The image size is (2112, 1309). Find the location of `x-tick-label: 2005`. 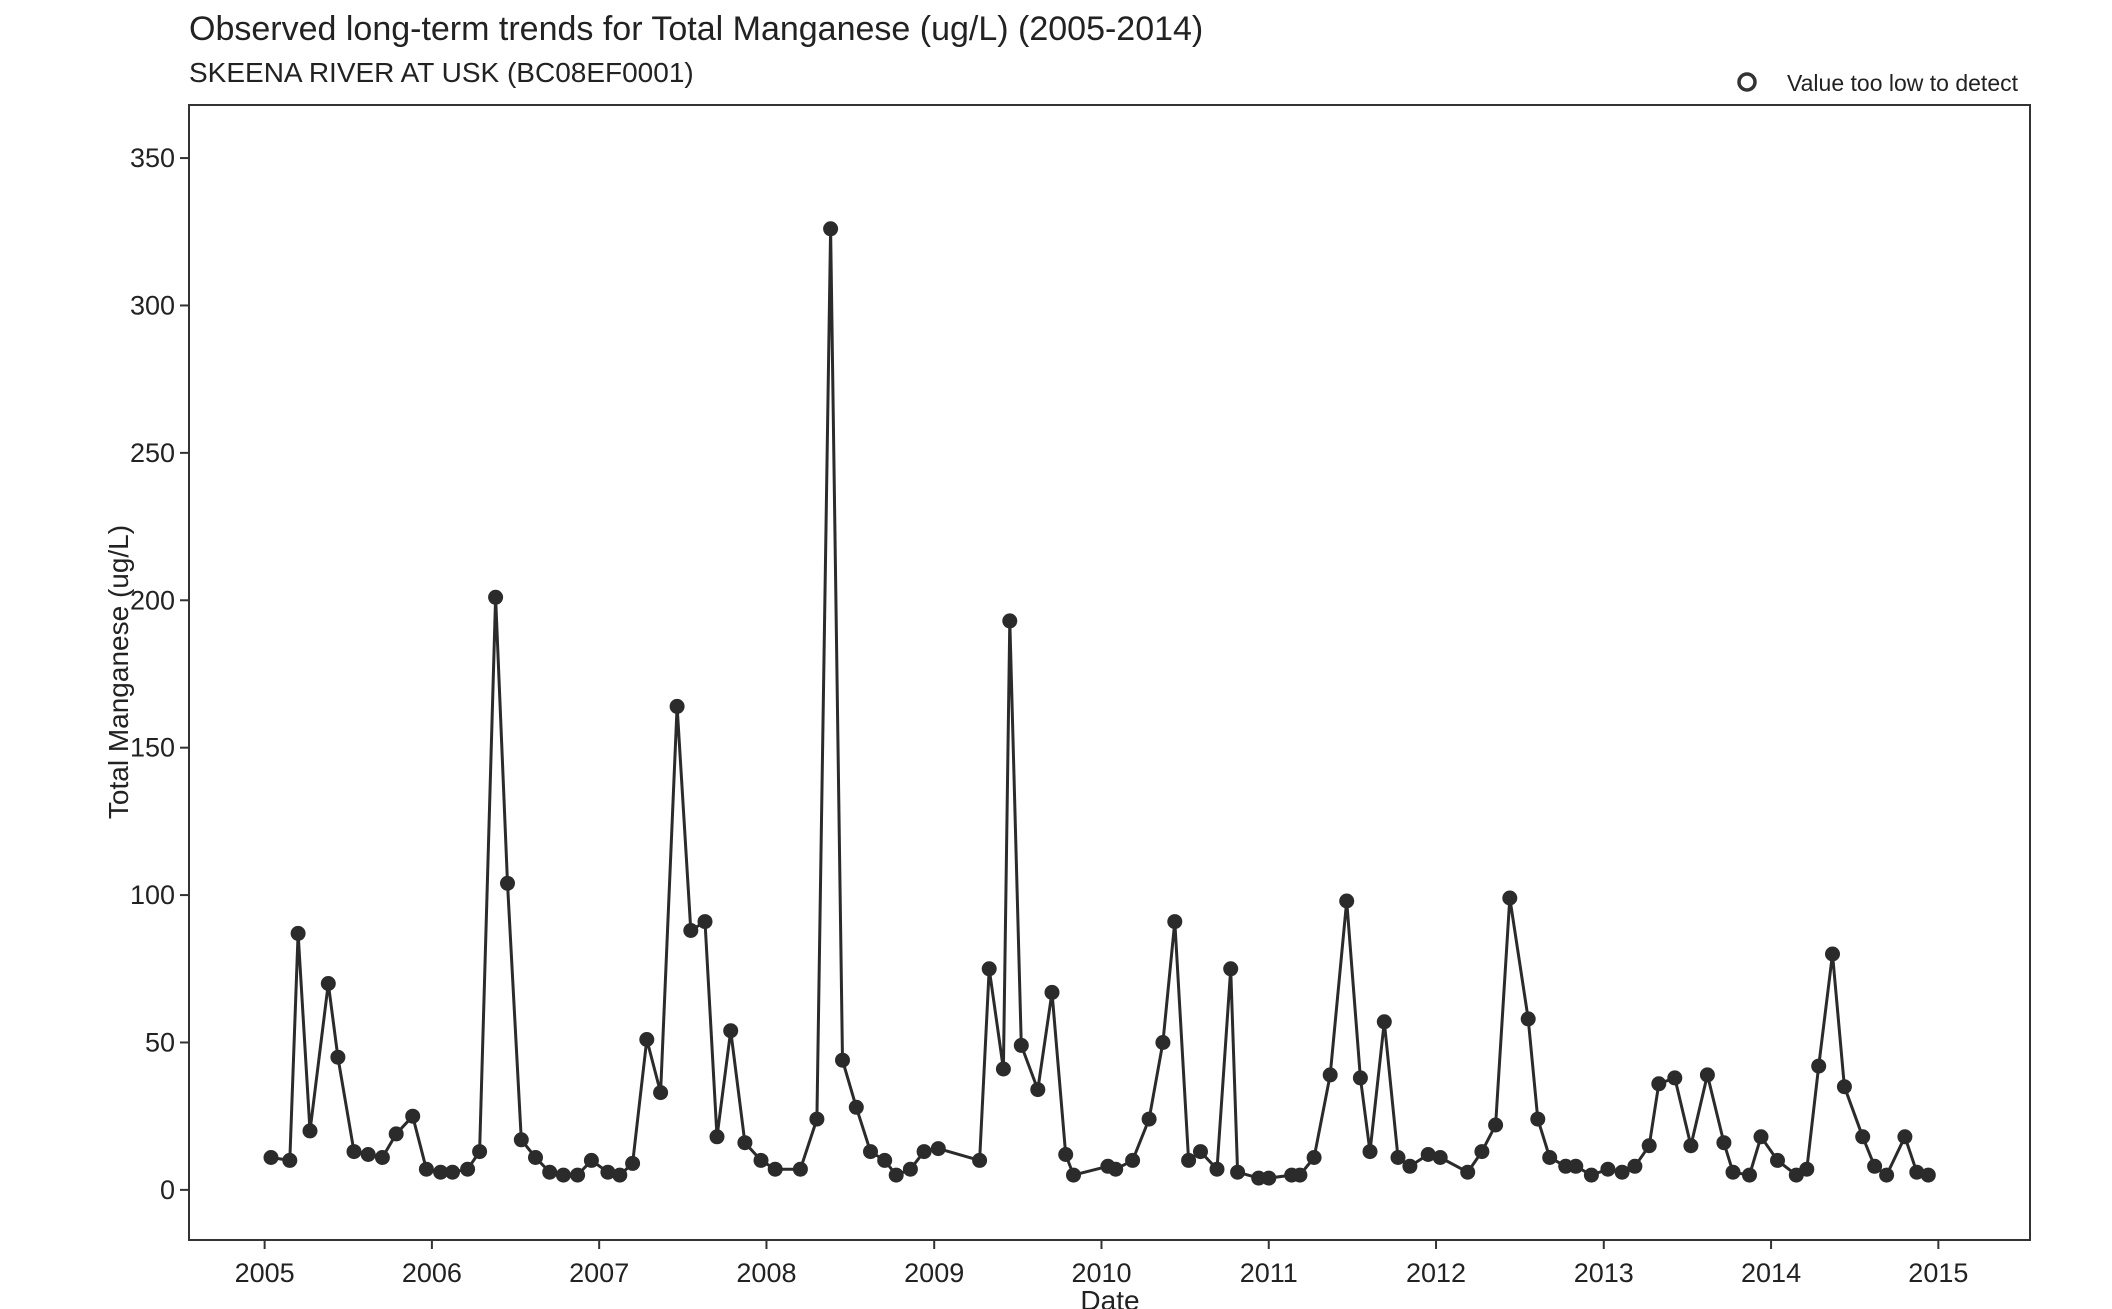

x-tick-label: 2005 is located at coordinates (265, 1273).